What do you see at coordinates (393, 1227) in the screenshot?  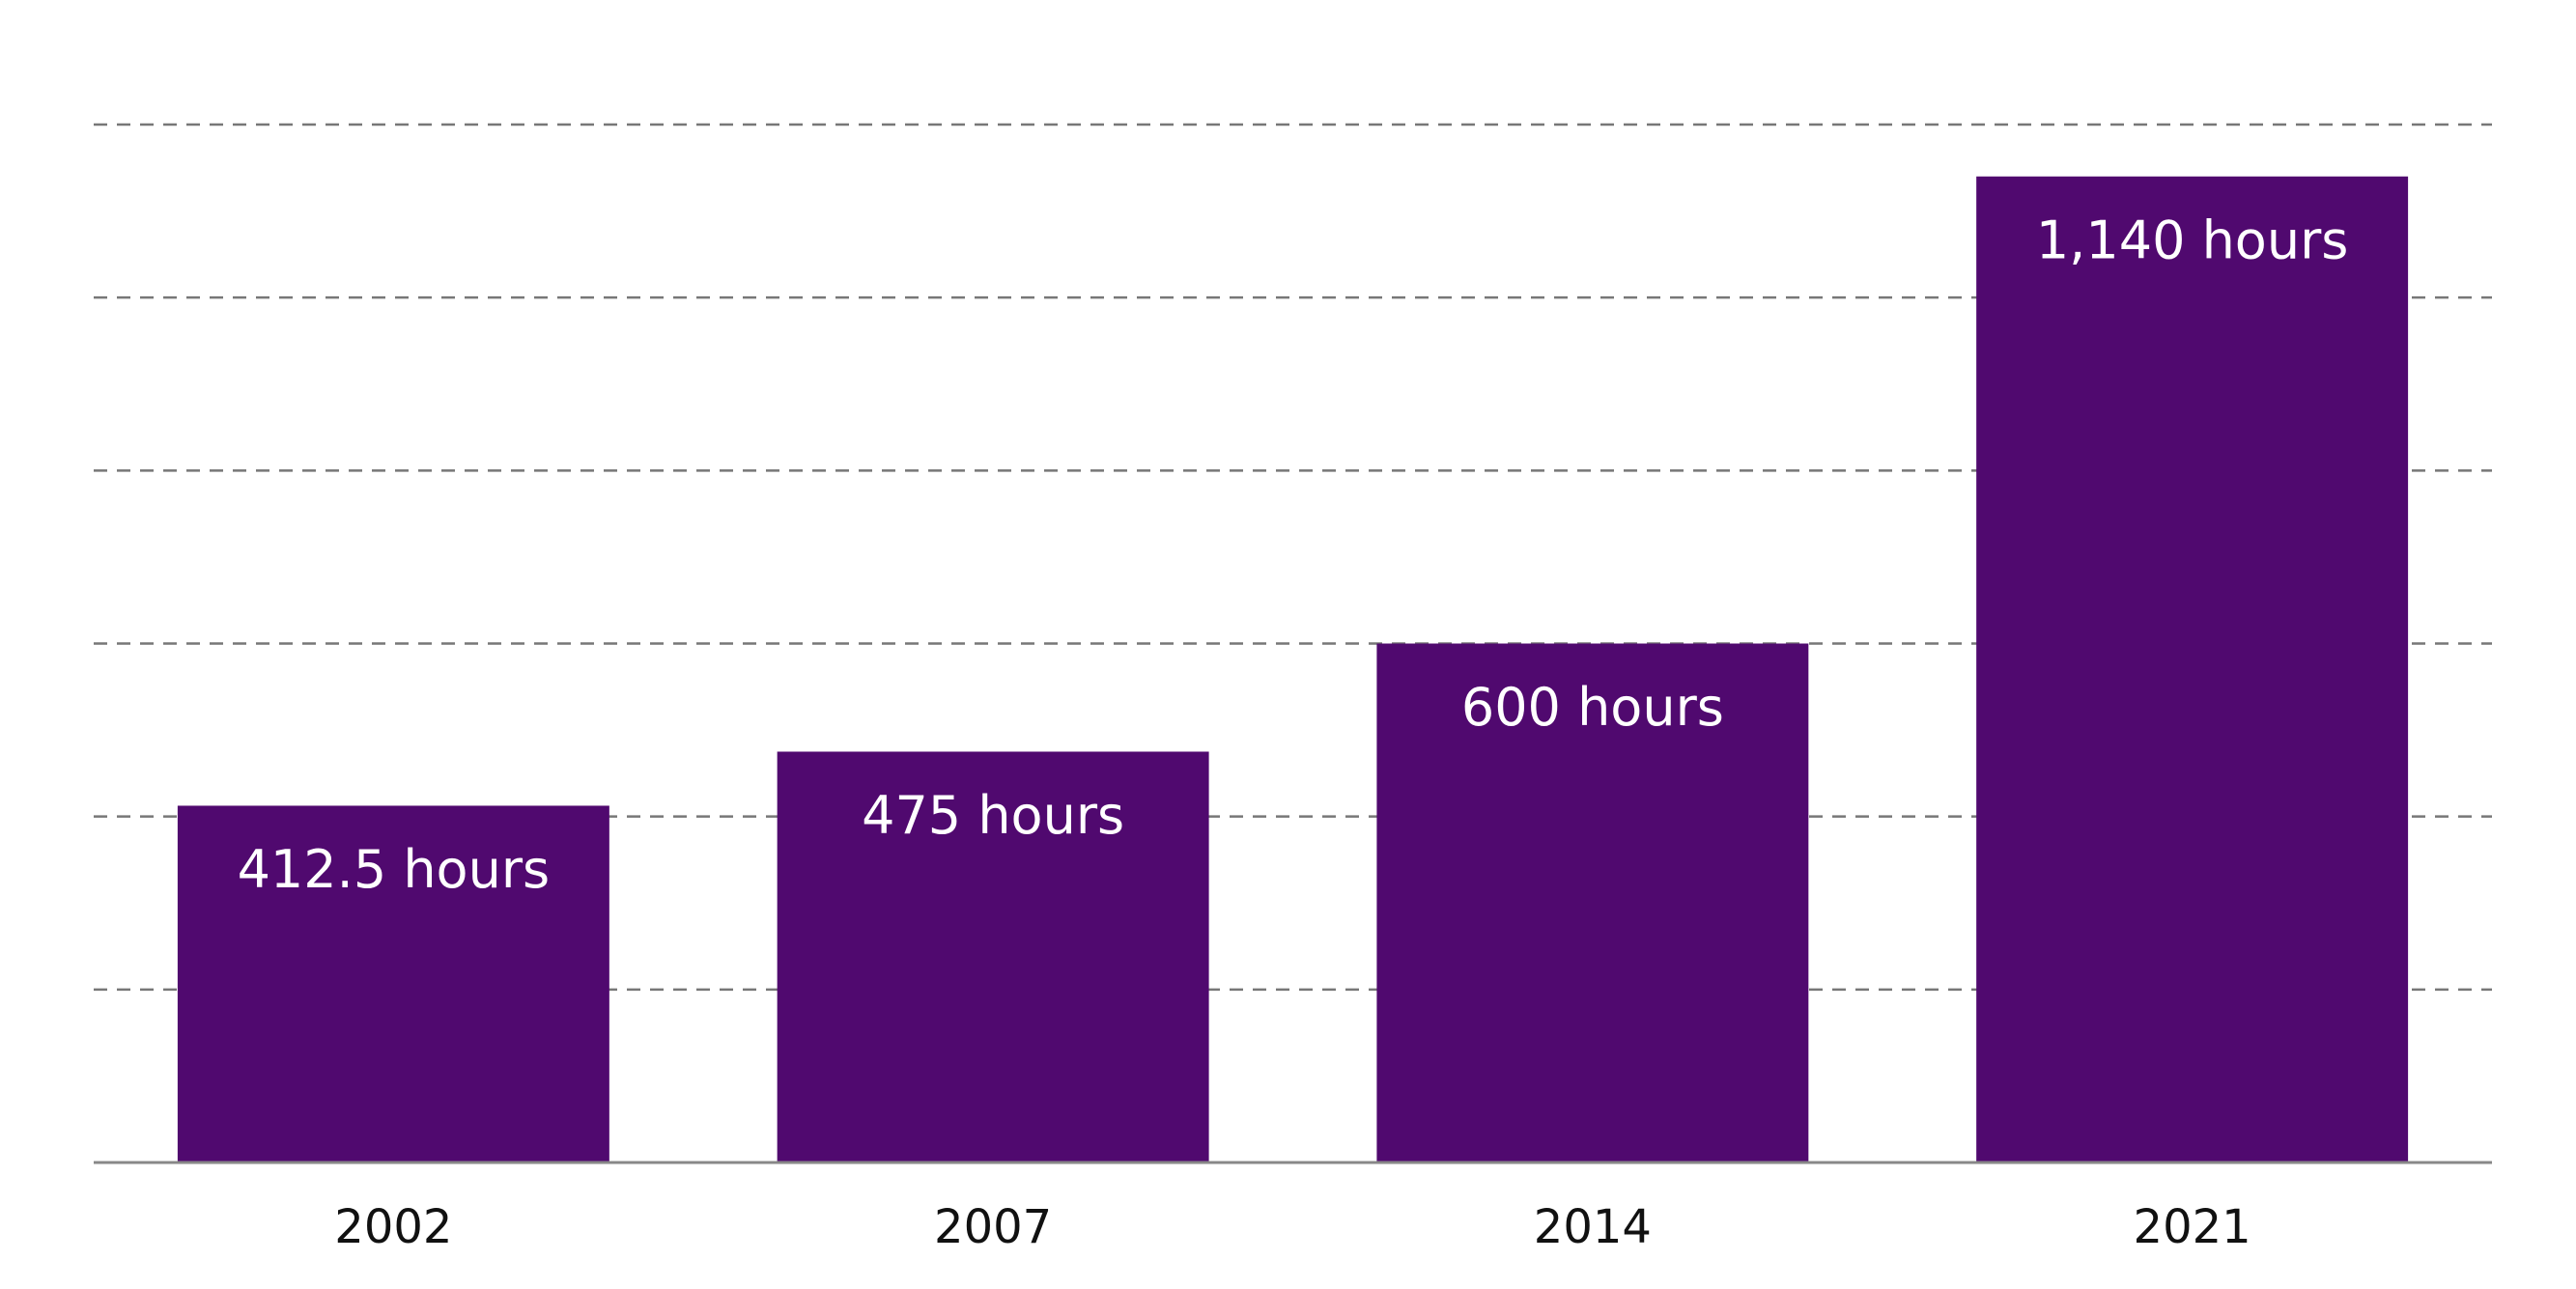 I see `x-tick-label: 2002` at bounding box center [393, 1227].